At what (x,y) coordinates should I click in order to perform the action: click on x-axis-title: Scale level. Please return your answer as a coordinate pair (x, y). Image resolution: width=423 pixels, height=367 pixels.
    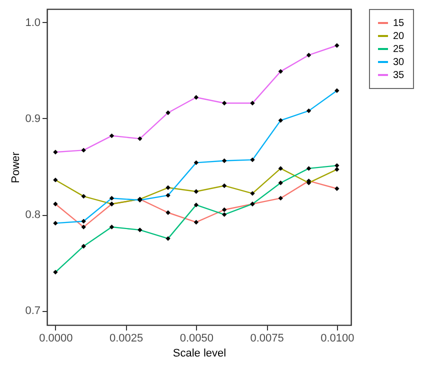
    Looking at the image, I should click on (199, 354).